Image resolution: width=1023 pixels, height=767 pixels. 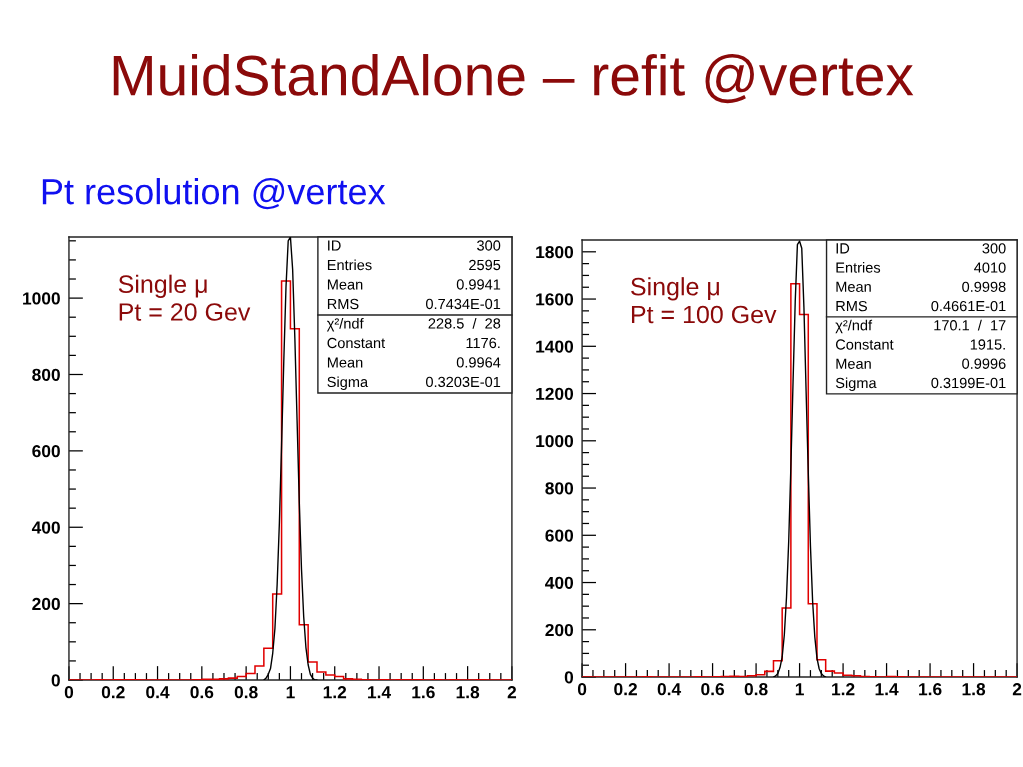 What do you see at coordinates (464, 323) in the screenshot?
I see `annotation: 228.5 / 28` at bounding box center [464, 323].